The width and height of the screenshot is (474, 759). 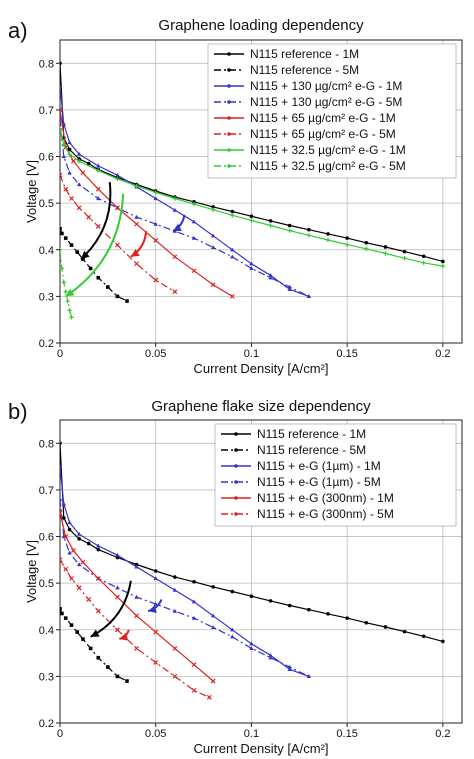 What do you see at coordinates (304, 70) in the screenshot?
I see `legend-entry: N115 reference - 5M` at bounding box center [304, 70].